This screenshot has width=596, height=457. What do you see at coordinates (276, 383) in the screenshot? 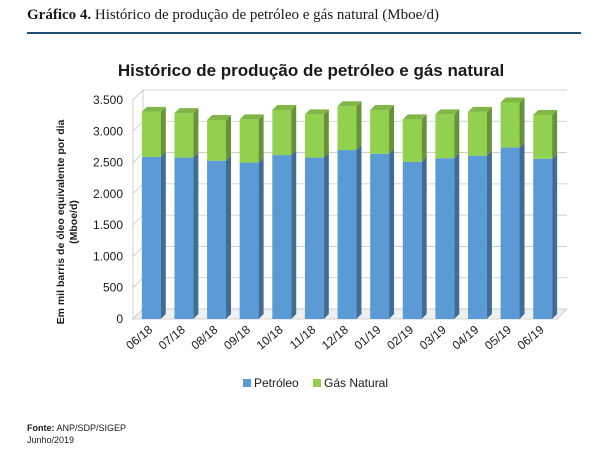
I see `legend-label: Petróleo` at bounding box center [276, 383].